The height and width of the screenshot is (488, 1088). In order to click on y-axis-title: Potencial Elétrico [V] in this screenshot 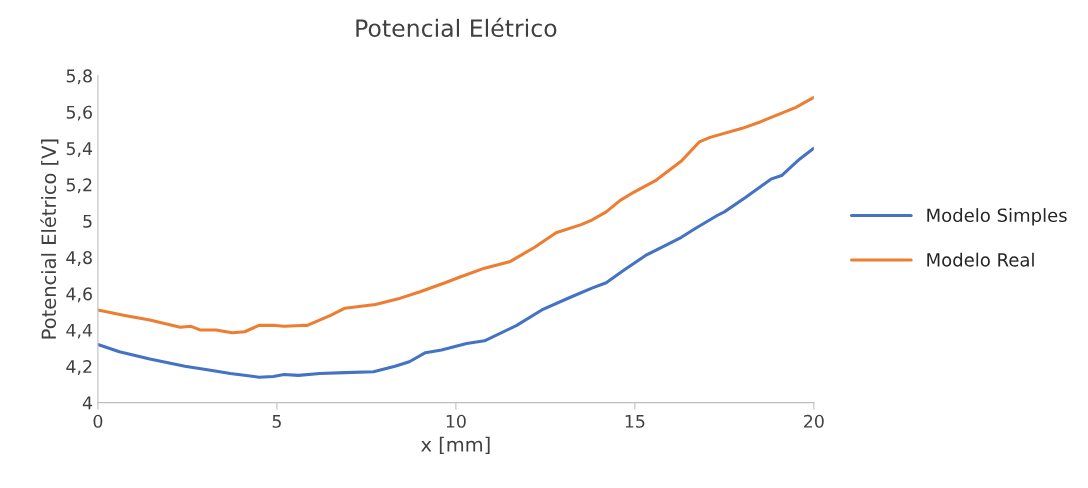, I will do `click(49, 239)`.